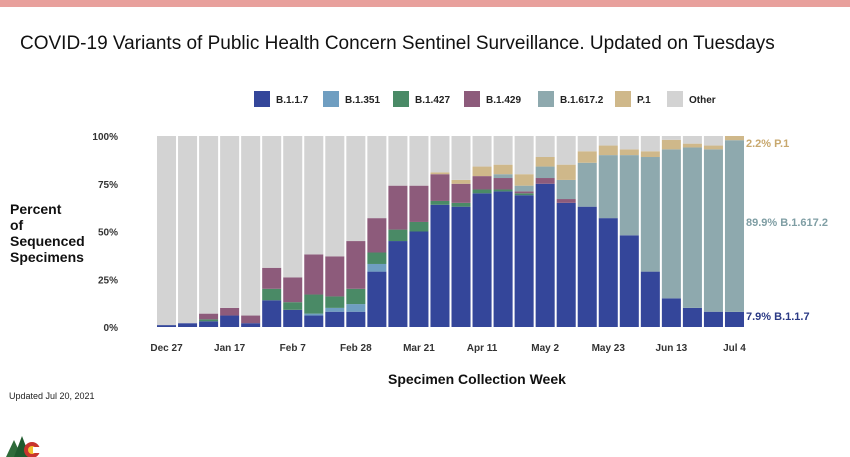  I want to click on annotations: 2.2% P.1 89.9% B.1.617.2 7.9% B.1.1.7, so click(787, 230).